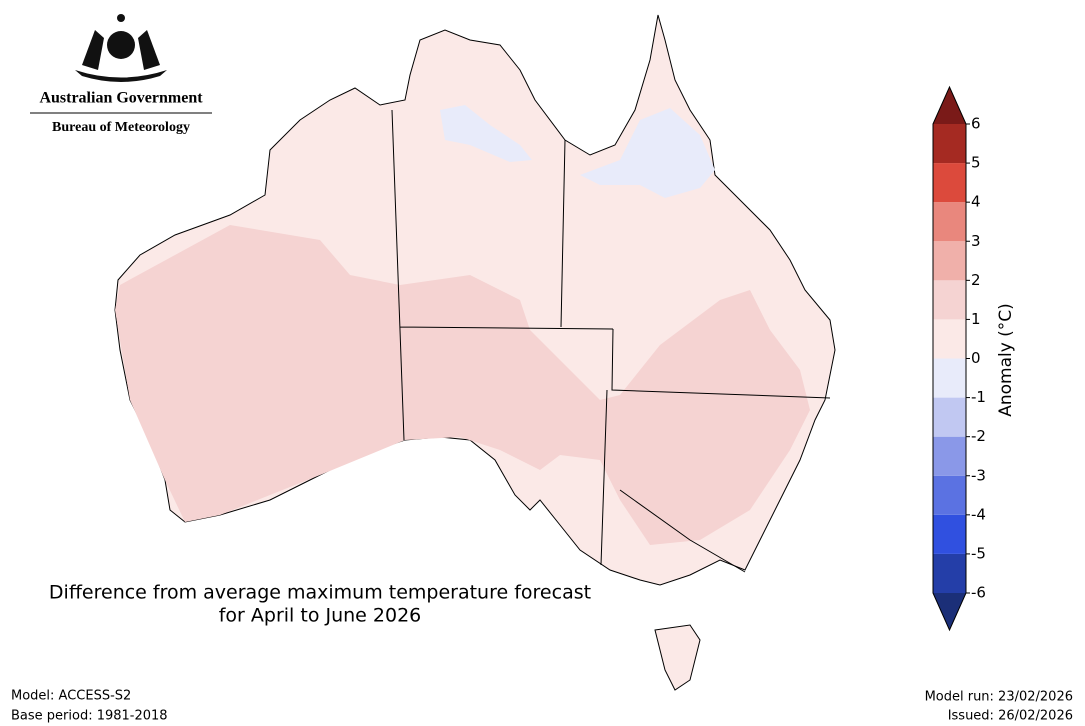 The height and width of the screenshot is (726, 1085). Describe the element at coordinates (978, 397) in the screenshot. I see `colorbar-tick-label: -1` at that location.